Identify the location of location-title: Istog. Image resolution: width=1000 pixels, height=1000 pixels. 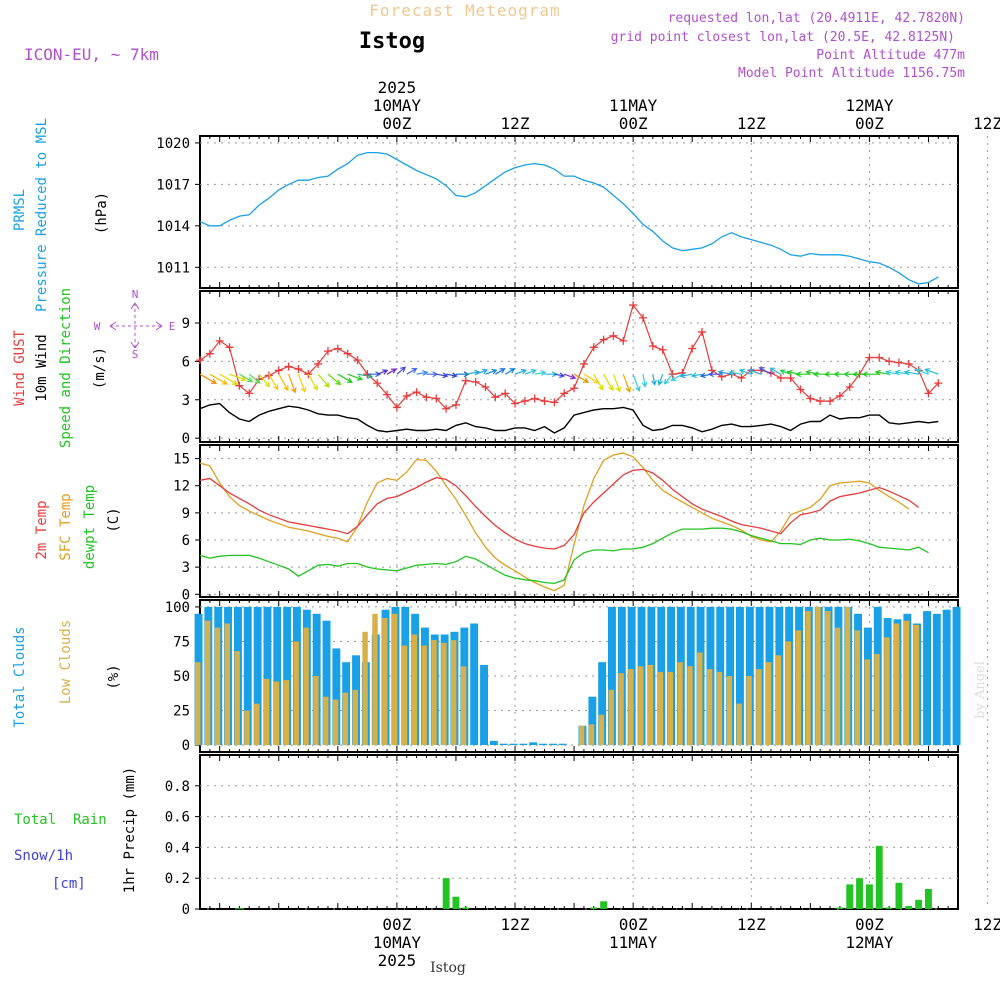
(392, 41).